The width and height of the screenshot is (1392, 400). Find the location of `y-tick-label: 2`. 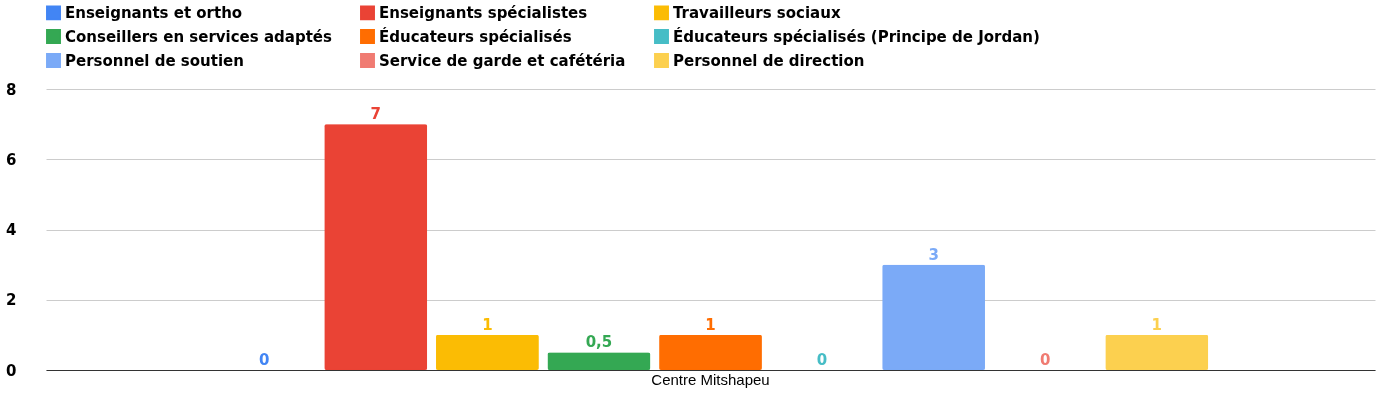

y-tick-label: 2 is located at coordinates (11, 300).